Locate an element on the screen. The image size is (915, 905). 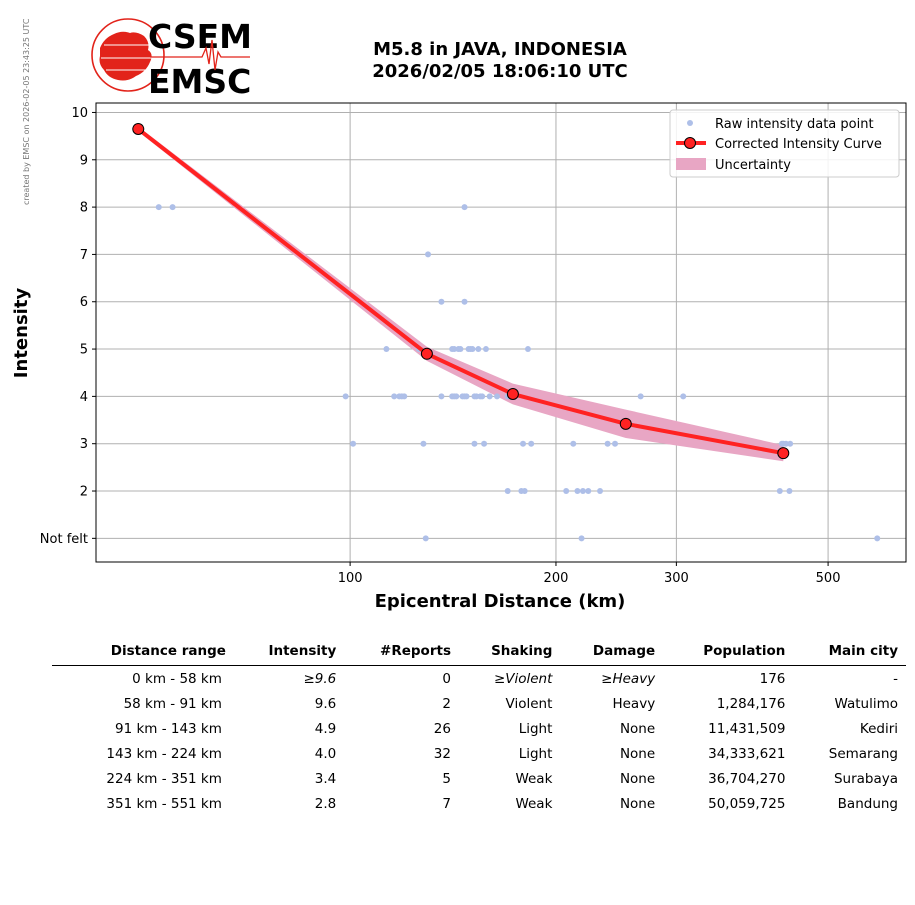
cell-damage: ≥Heavy is located at coordinates (628, 678).